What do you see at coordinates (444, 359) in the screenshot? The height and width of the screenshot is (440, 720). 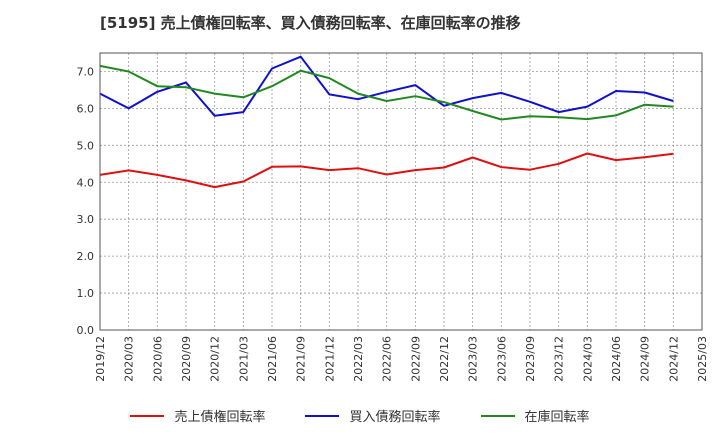 I see `x-tick-label: 2022/12` at bounding box center [444, 359].